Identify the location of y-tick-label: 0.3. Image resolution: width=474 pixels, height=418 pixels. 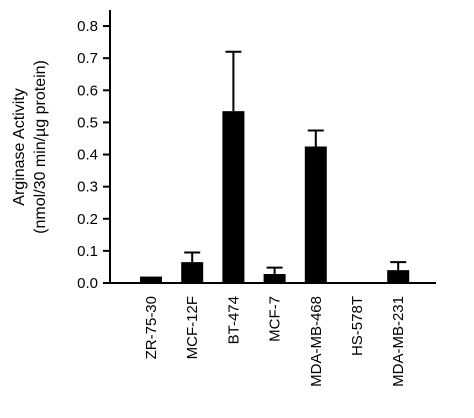
(87, 187).